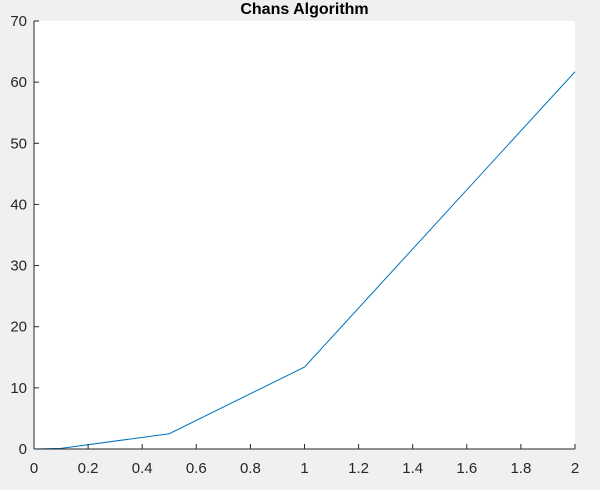 The width and height of the screenshot is (600, 490). Describe the element at coordinates (358, 468) in the screenshot. I see `x-tick-label: 1.2` at that location.